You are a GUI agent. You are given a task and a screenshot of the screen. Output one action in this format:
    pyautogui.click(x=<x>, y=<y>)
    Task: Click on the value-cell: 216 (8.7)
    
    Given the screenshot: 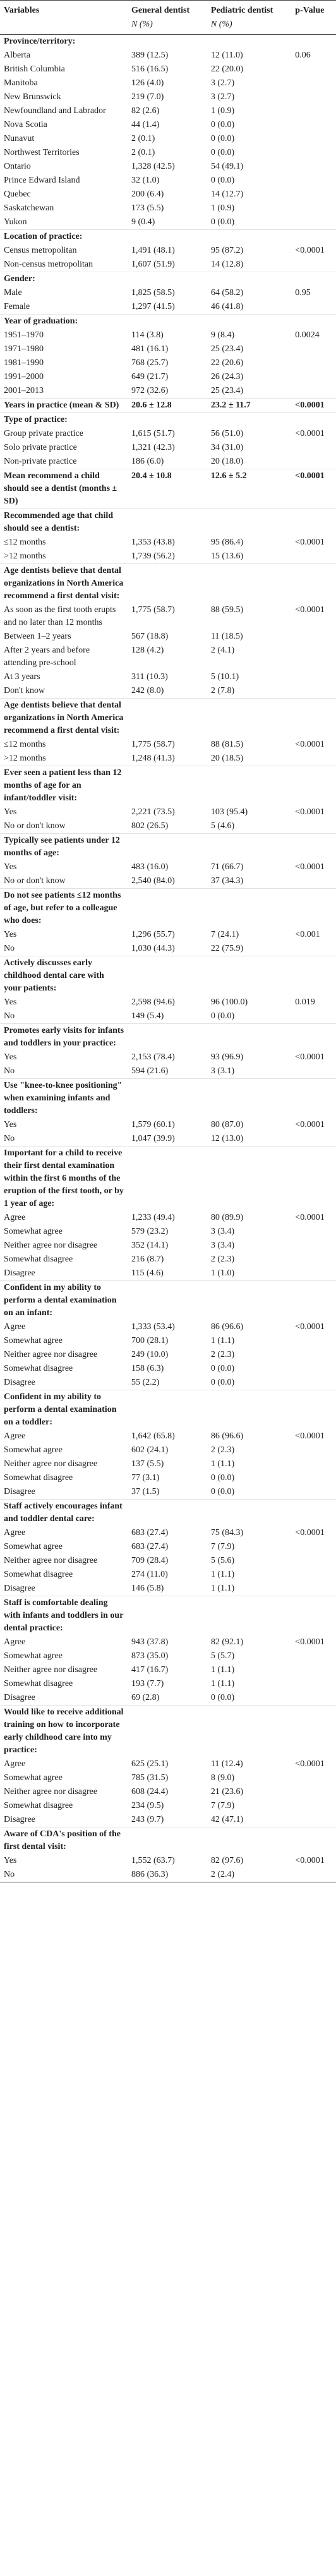 What is the action you would take?
    pyautogui.click(x=147, y=1259)
    